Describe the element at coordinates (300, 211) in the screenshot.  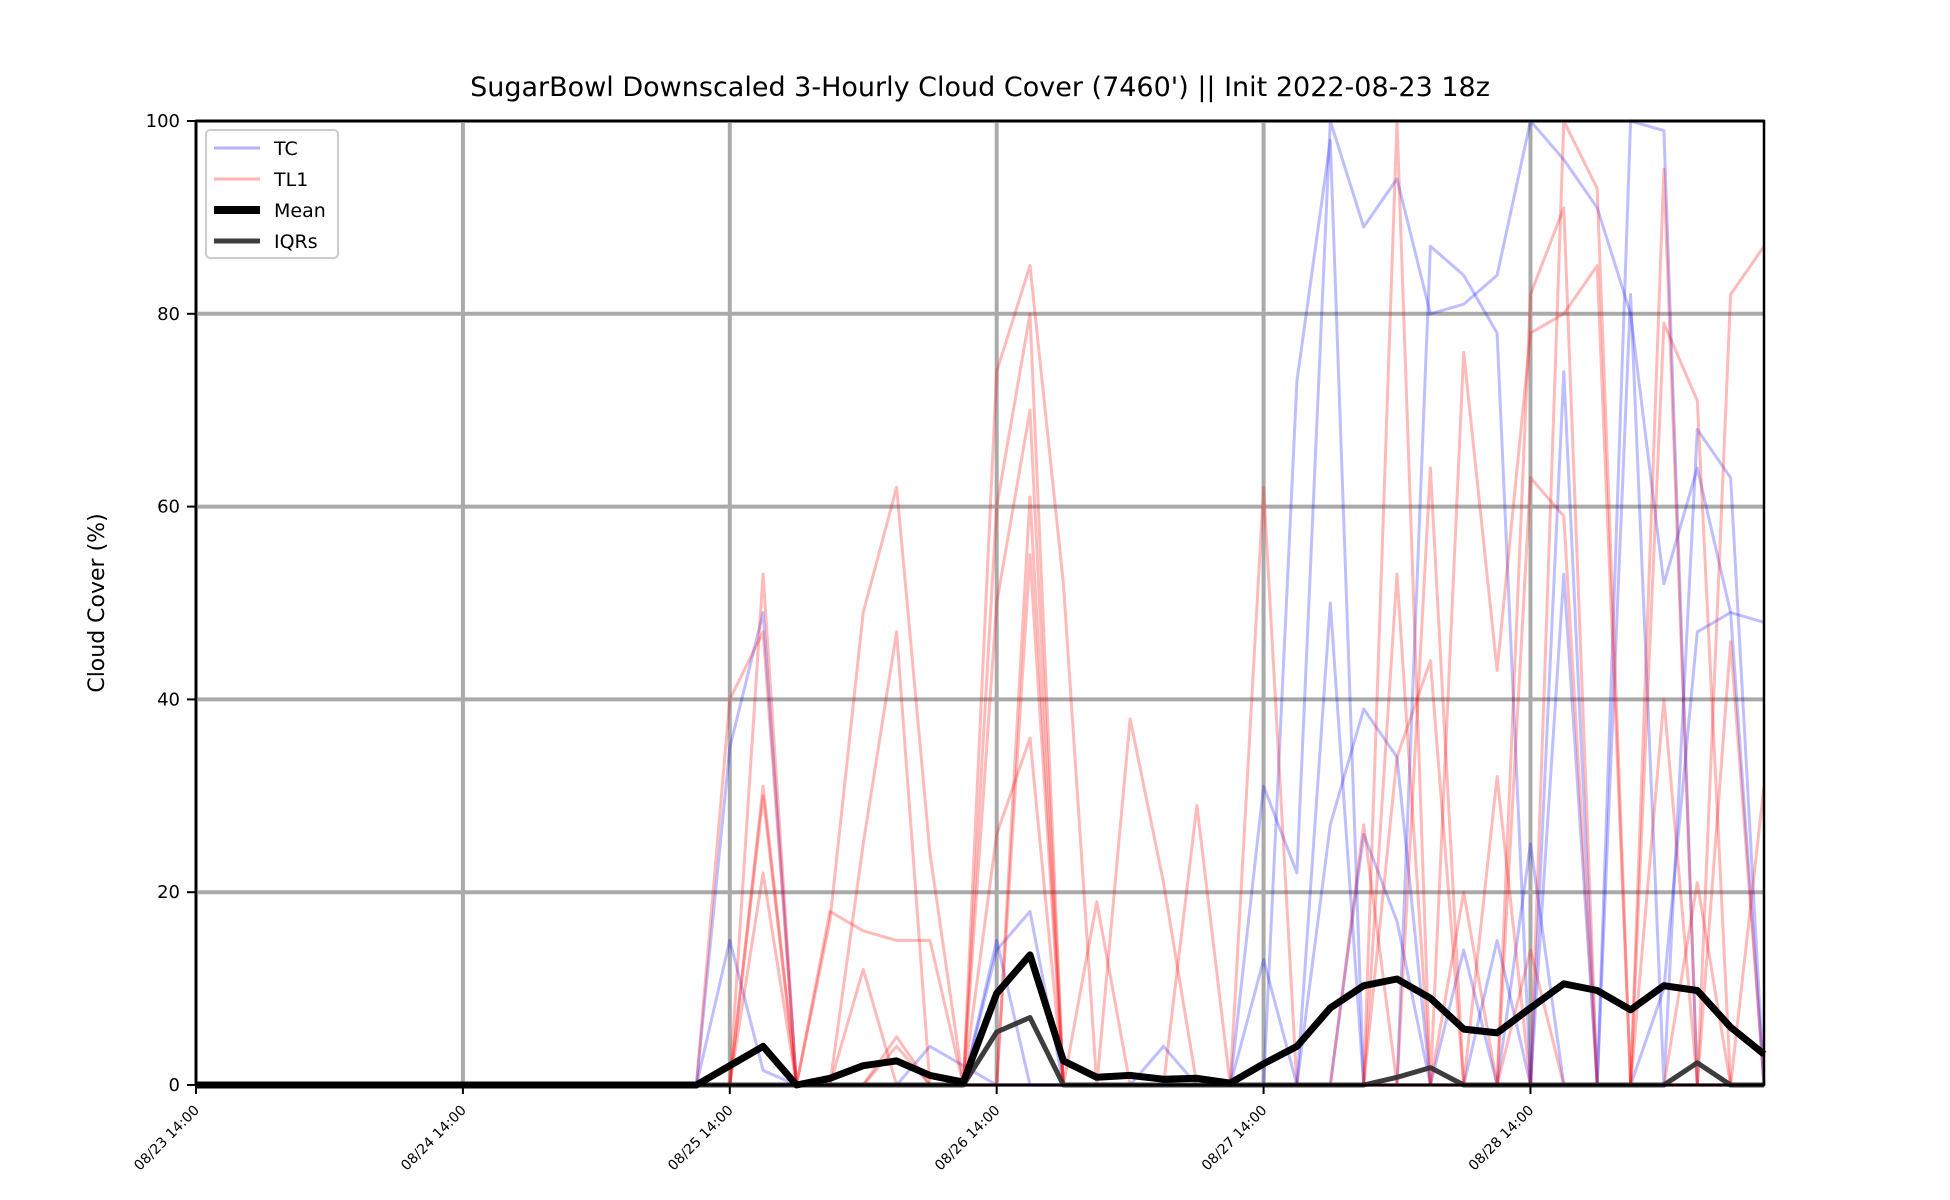
I see `legend-label: Mean` at that location.